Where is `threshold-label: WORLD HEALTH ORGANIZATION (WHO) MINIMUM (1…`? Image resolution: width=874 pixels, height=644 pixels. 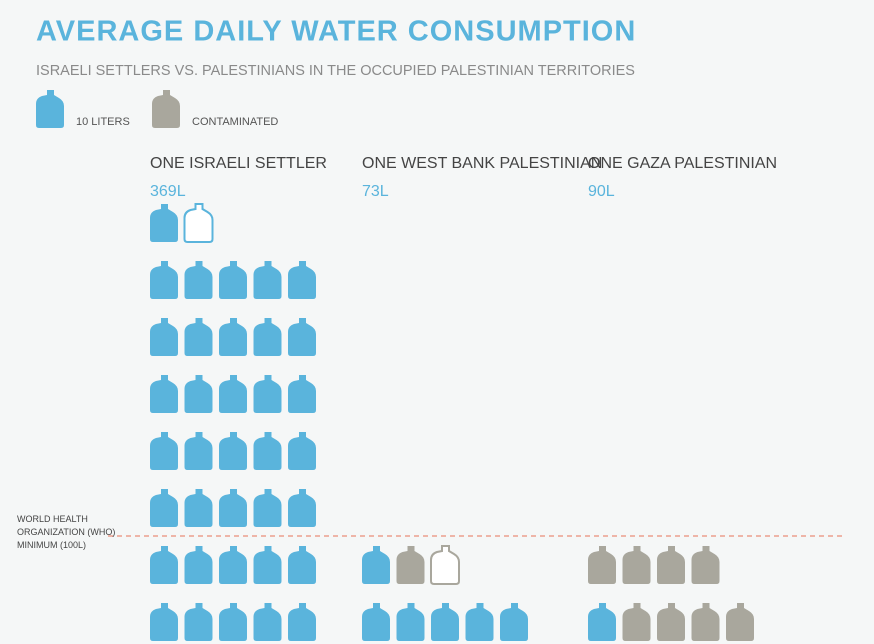
threshold-label: WORLD HEALTH ORGANIZATION (WHO) MINIMUM (1… is located at coordinates (66, 532).